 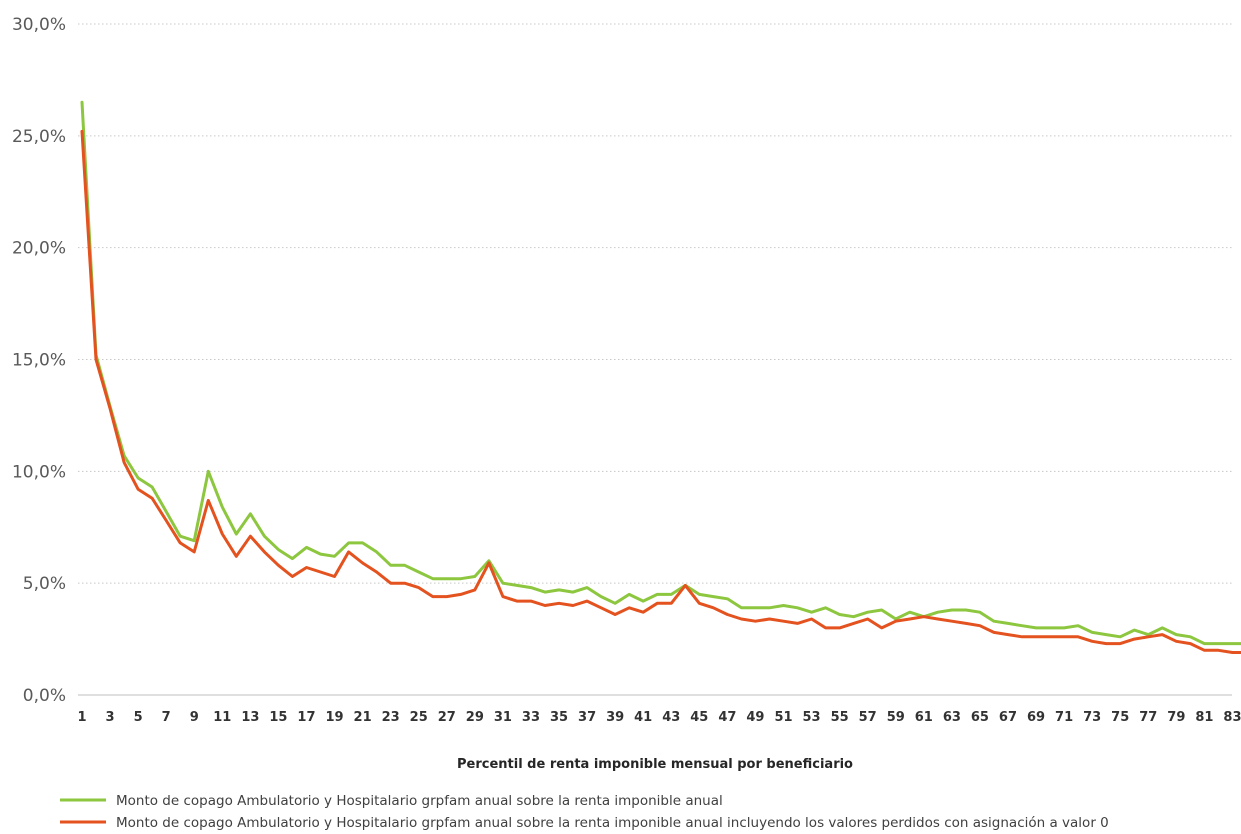 What do you see at coordinates (39, 249) in the screenshot?
I see `y-tick-label: 20,0%` at bounding box center [39, 249].